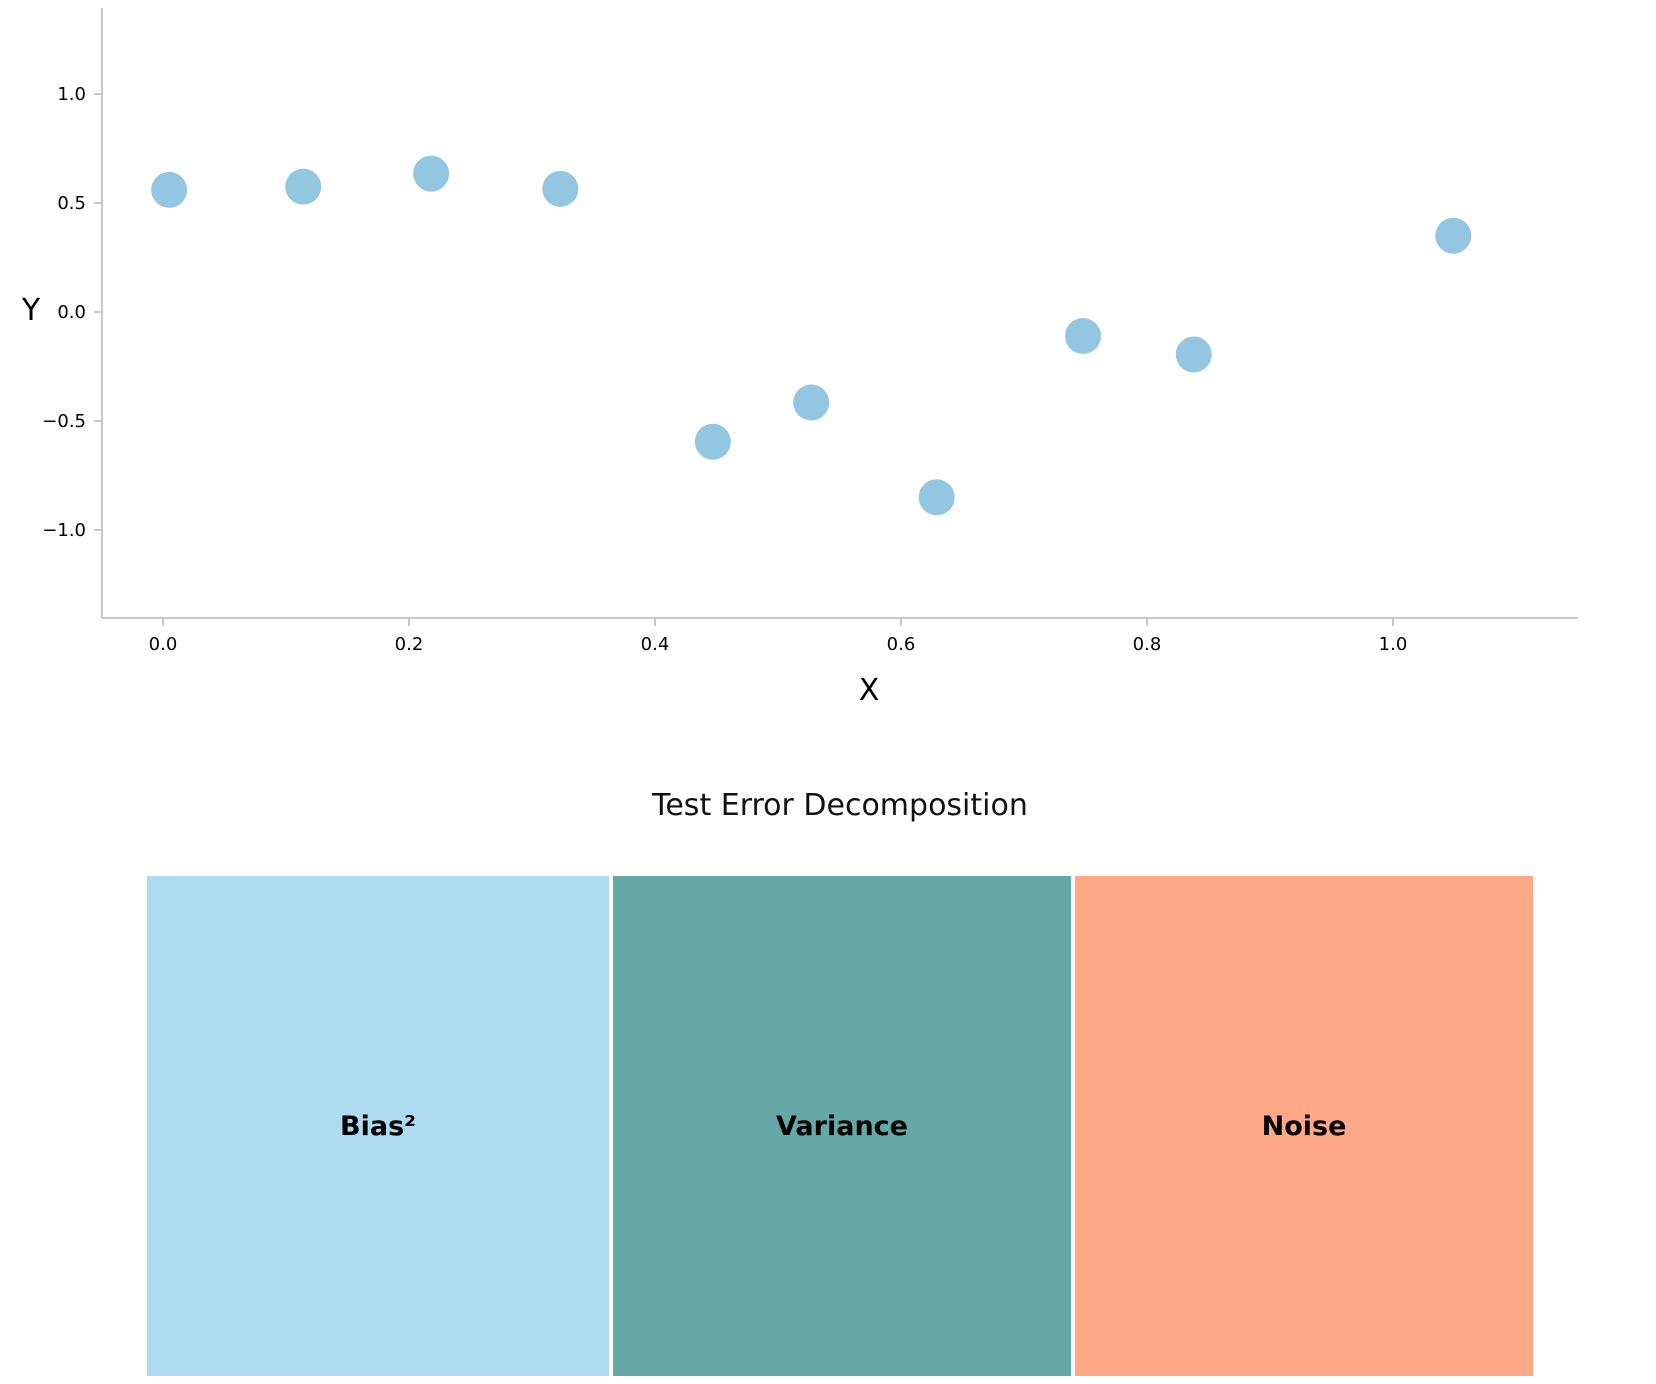 The width and height of the screenshot is (1656, 1384). I want to click on x-axis-title: X, so click(869, 690).